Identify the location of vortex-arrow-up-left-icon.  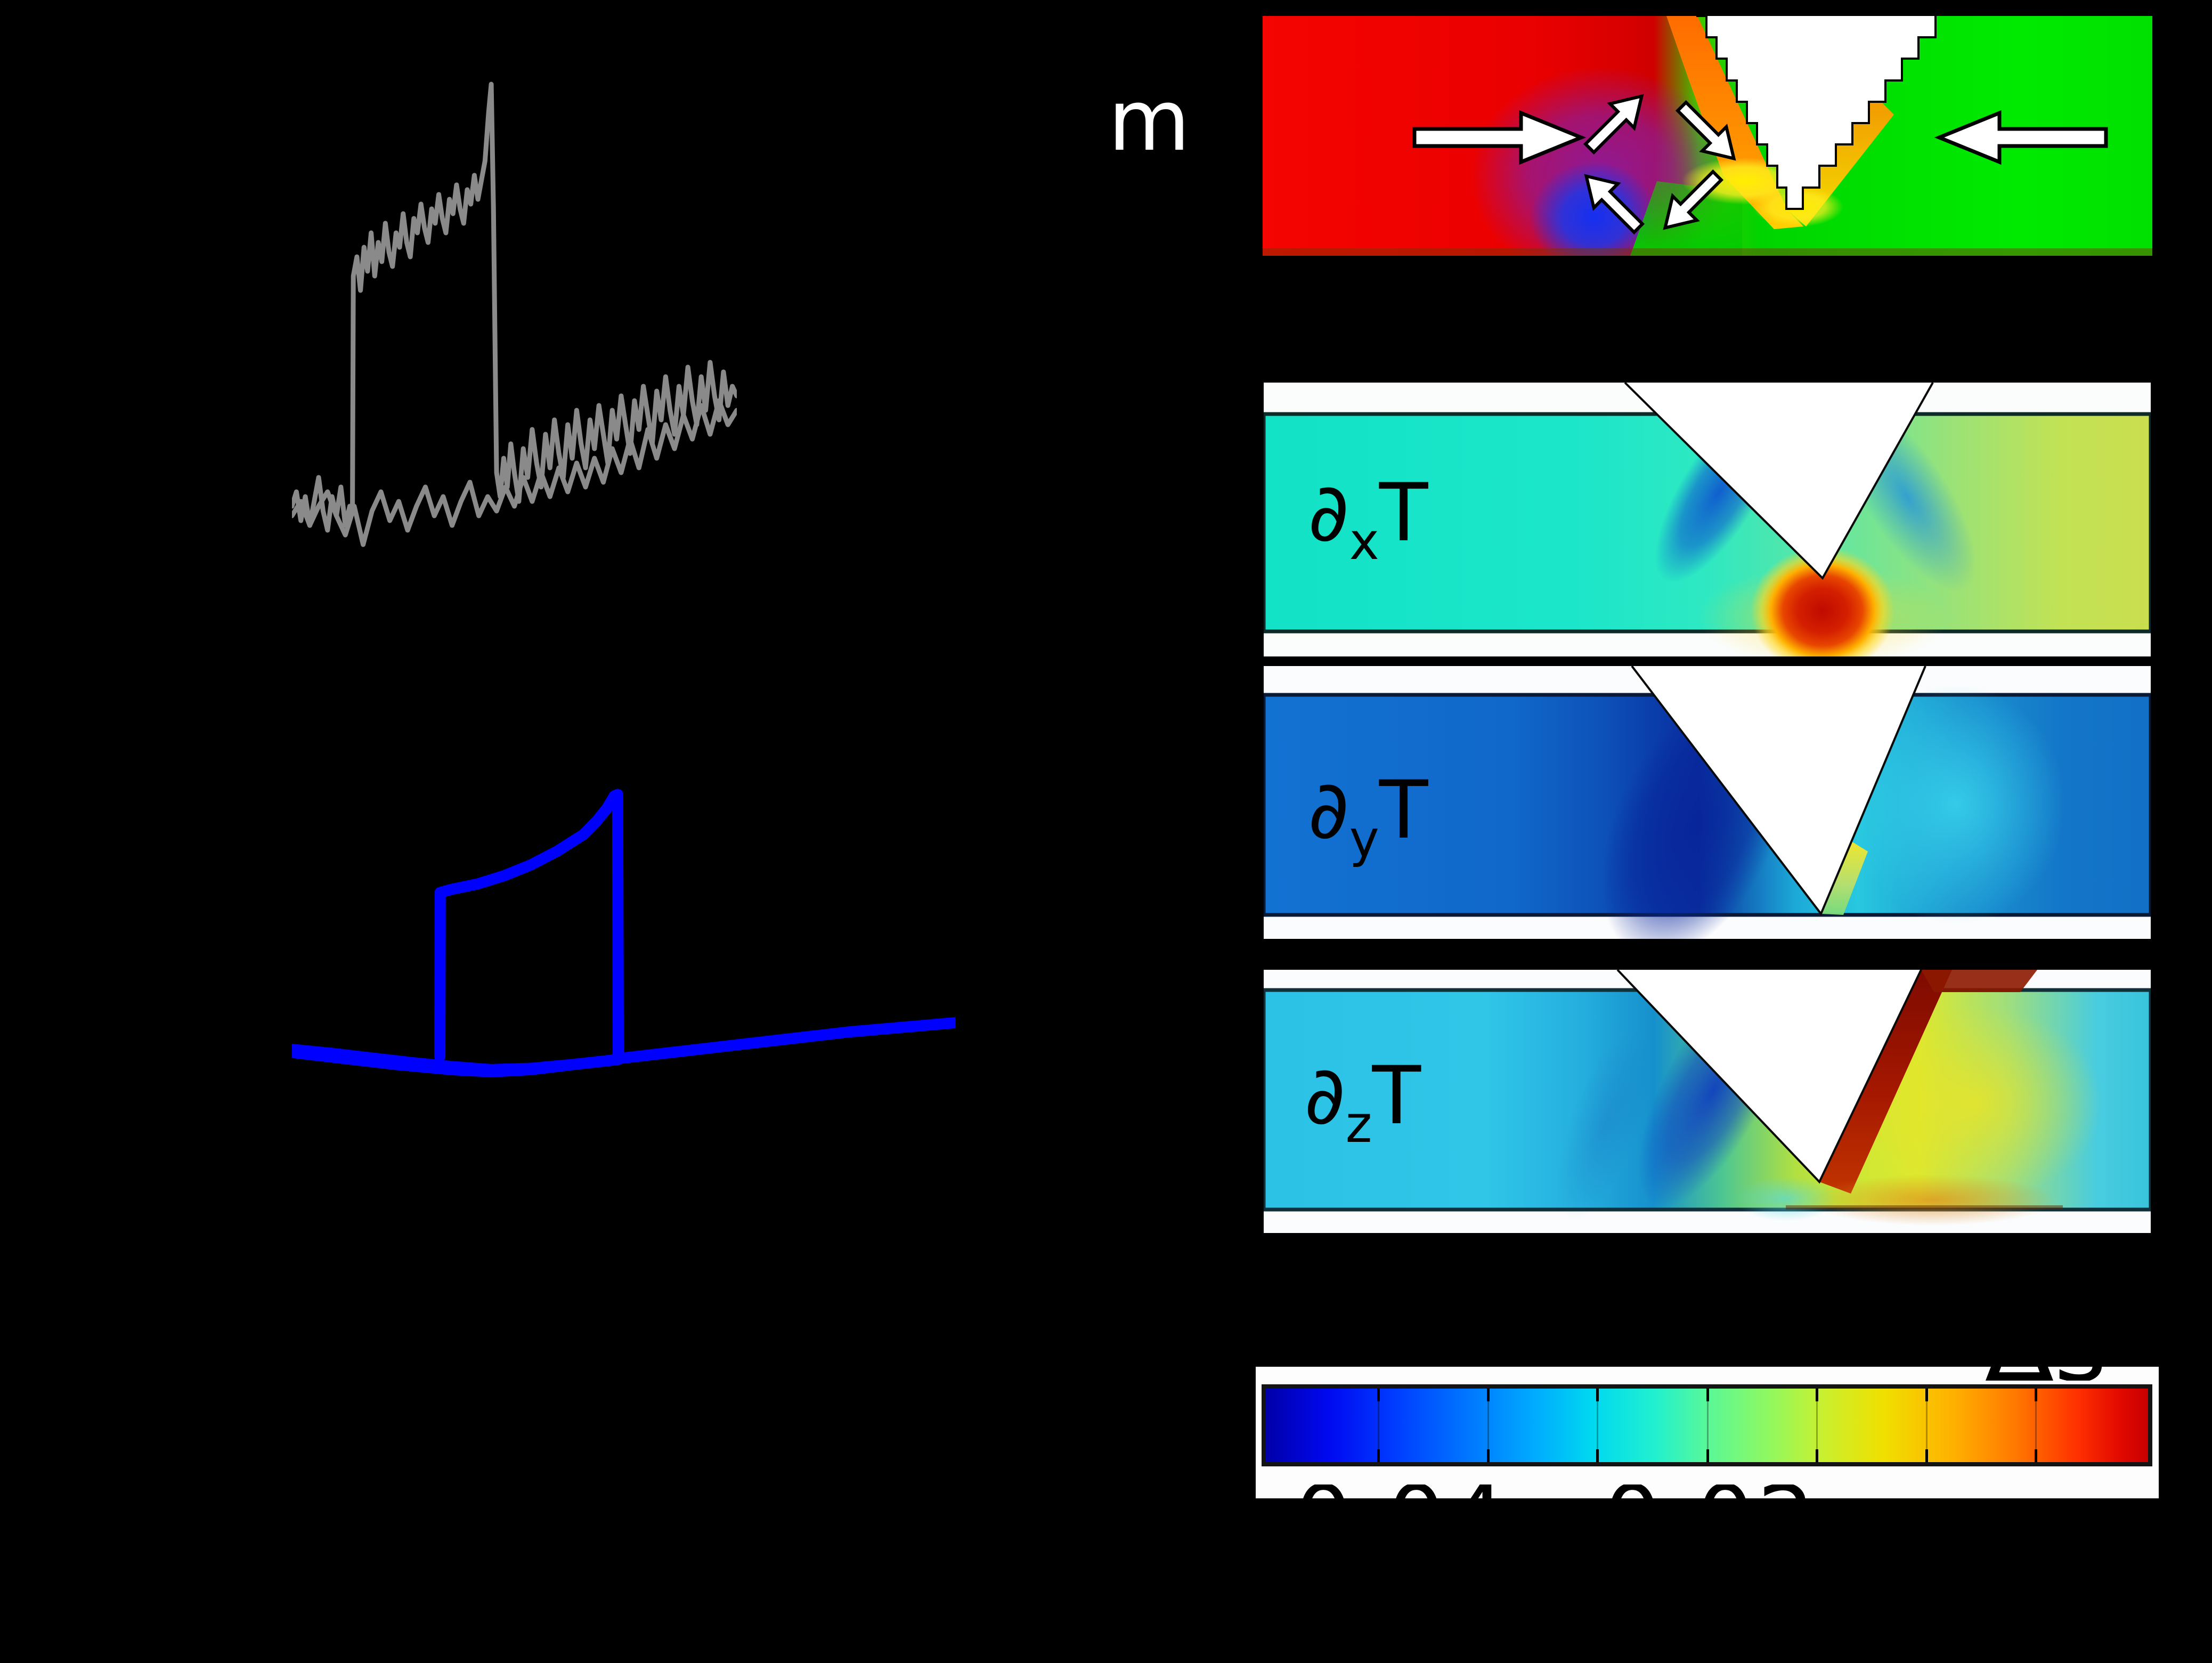
(1614, 205).